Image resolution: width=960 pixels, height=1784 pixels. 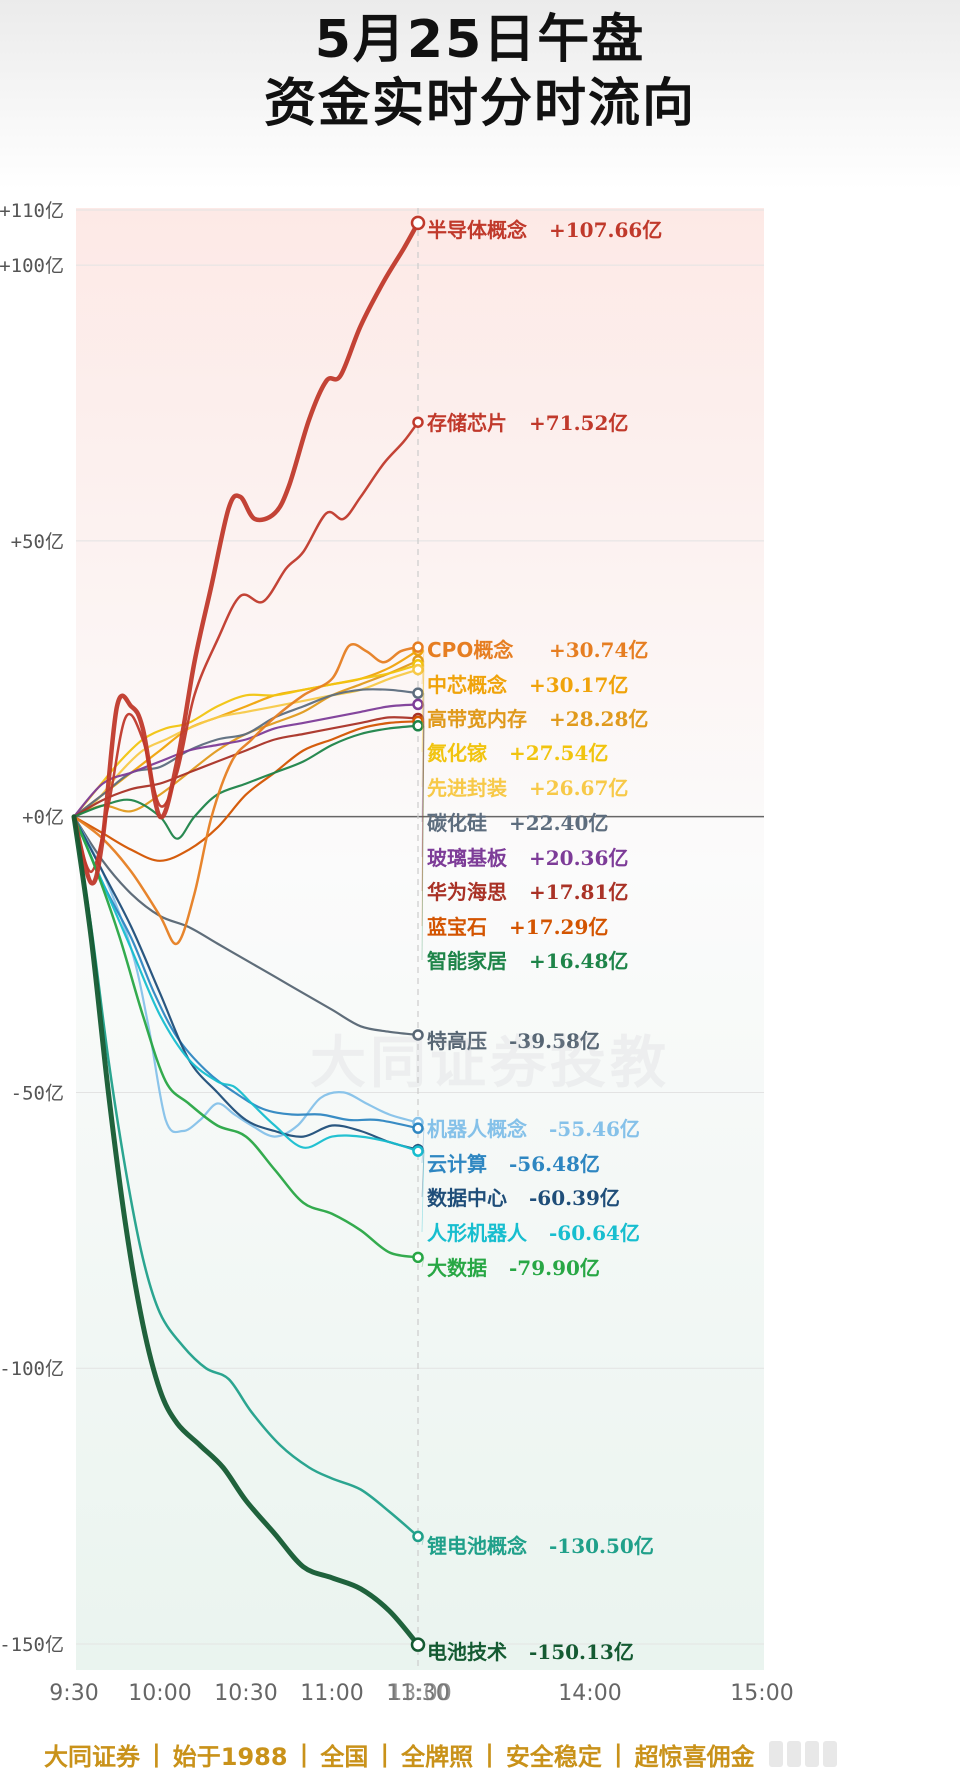 What do you see at coordinates (594, 1129) in the screenshot?
I see `series-value-label: -55.46亿` at bounding box center [594, 1129].